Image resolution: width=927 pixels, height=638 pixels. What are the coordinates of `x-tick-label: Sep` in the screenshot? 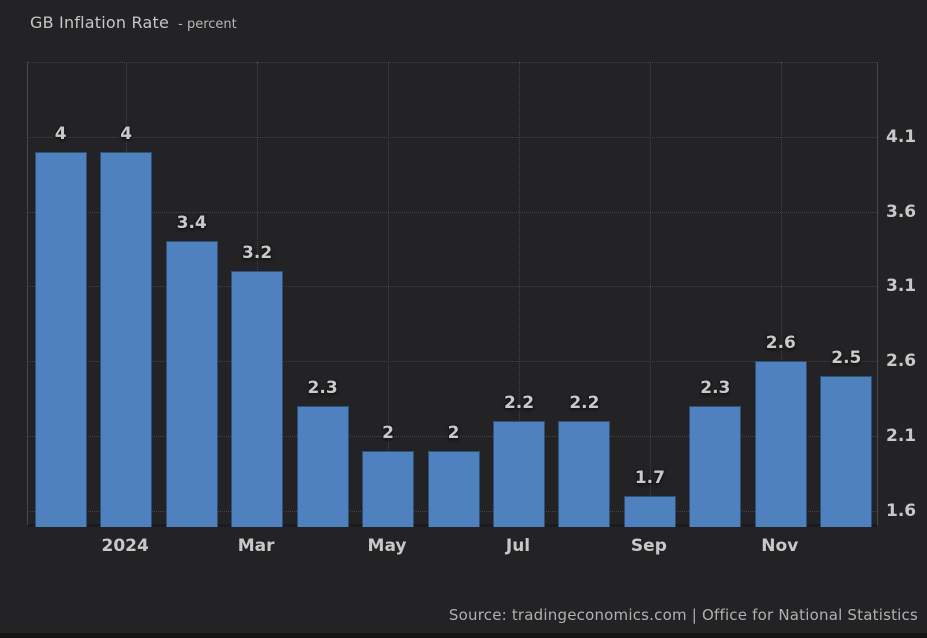 It's located at (648, 546).